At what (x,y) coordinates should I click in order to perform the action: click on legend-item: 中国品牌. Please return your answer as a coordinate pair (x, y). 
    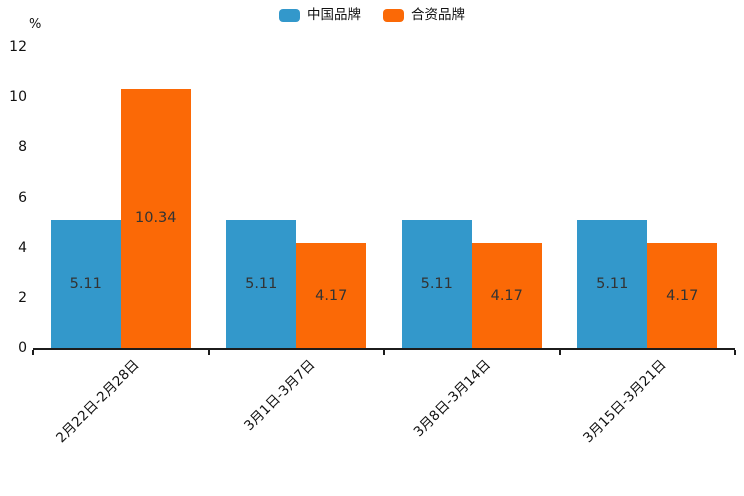
    Looking at the image, I should click on (320, 15).